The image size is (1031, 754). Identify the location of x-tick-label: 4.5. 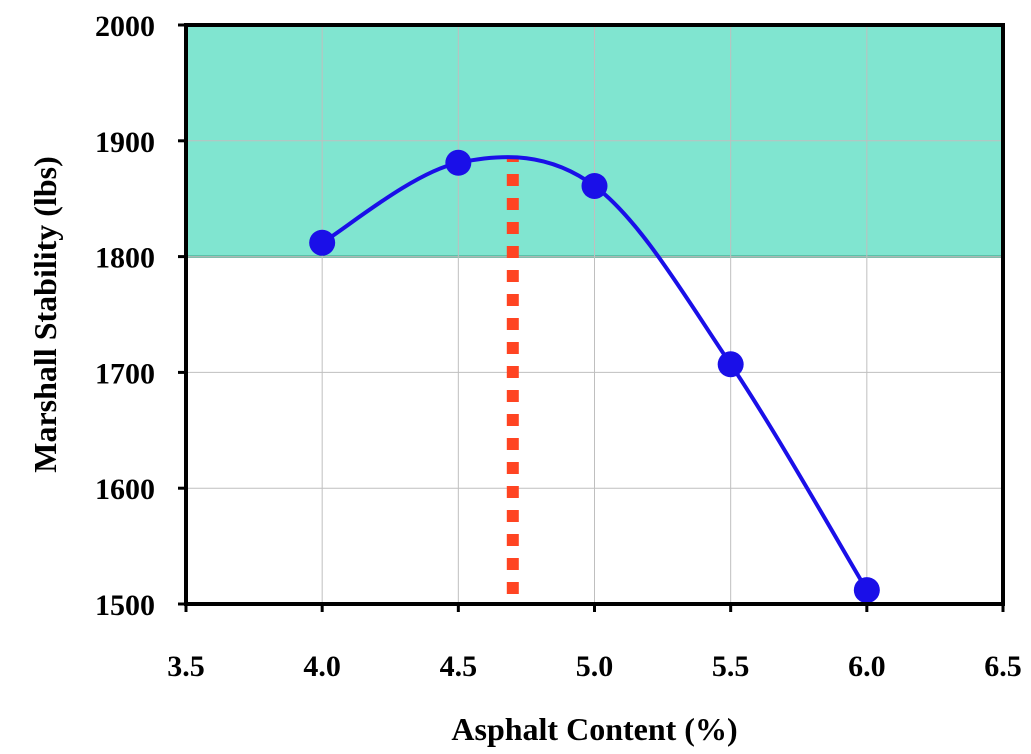
(459, 666).